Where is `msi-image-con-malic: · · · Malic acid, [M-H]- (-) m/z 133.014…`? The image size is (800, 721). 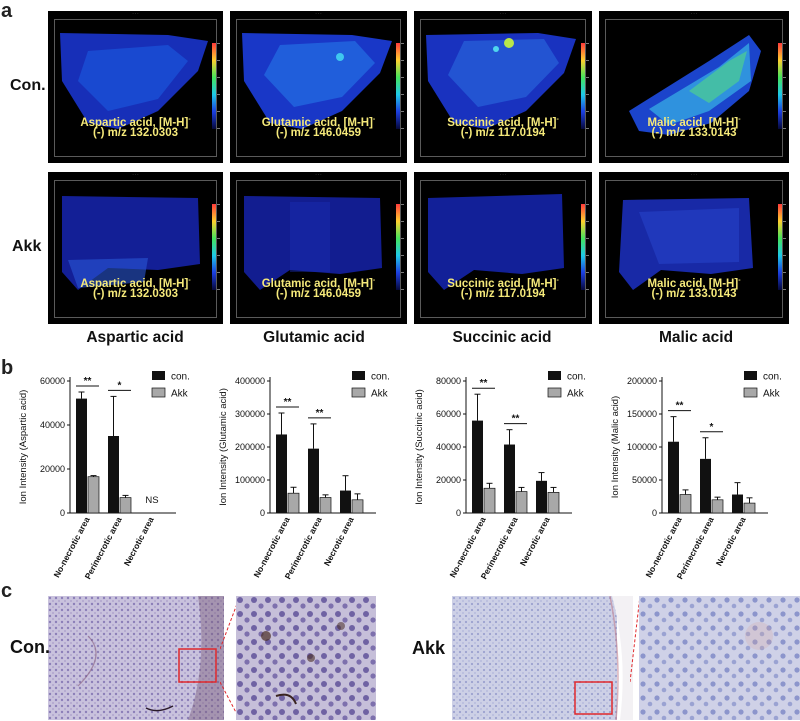 msi-image-con-malic: · · · Malic acid, [M-H]- (-) m/z 133.014… is located at coordinates (694, 87).